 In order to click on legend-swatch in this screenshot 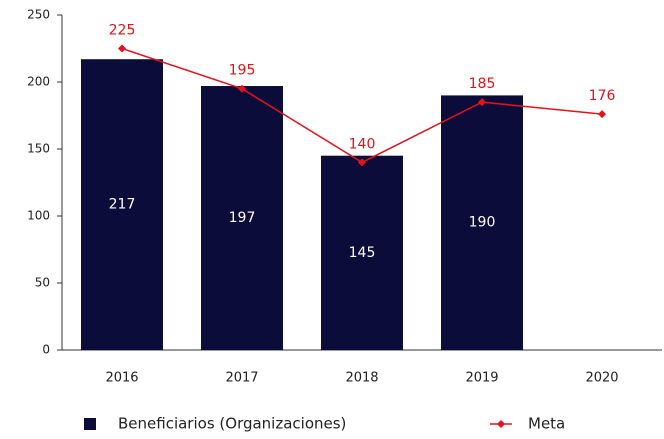, I will do `click(90, 424)`.